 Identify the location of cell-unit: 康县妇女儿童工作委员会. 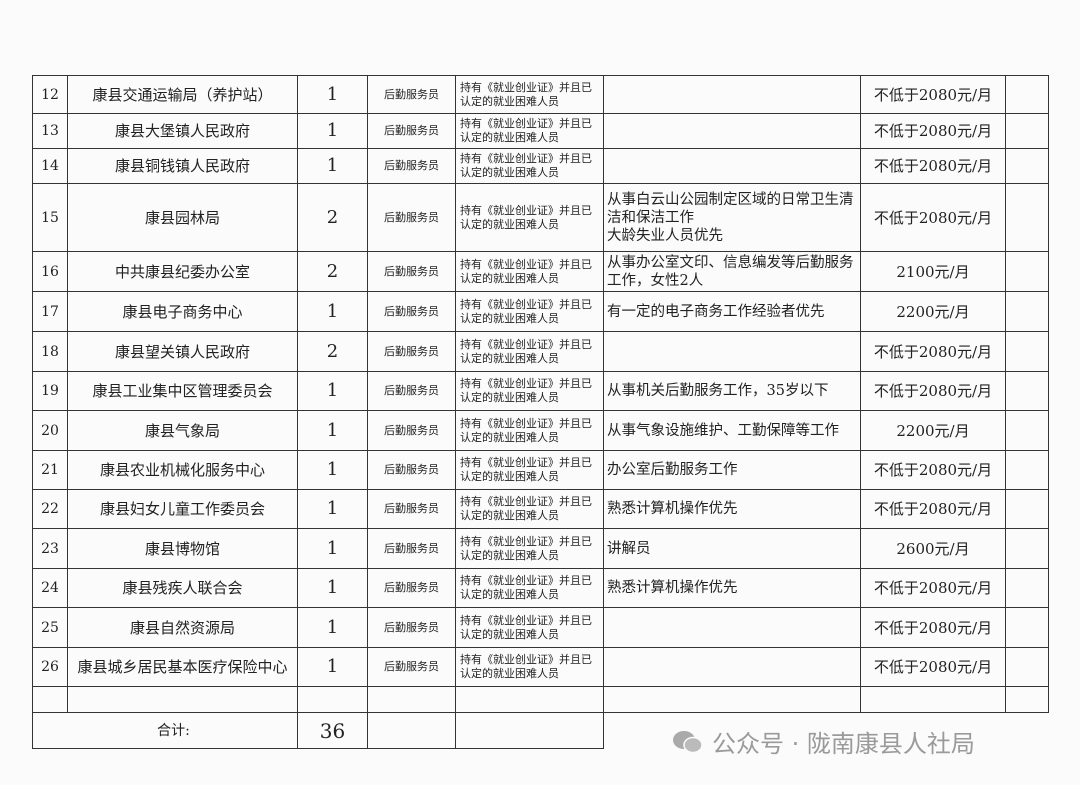
(182, 509).